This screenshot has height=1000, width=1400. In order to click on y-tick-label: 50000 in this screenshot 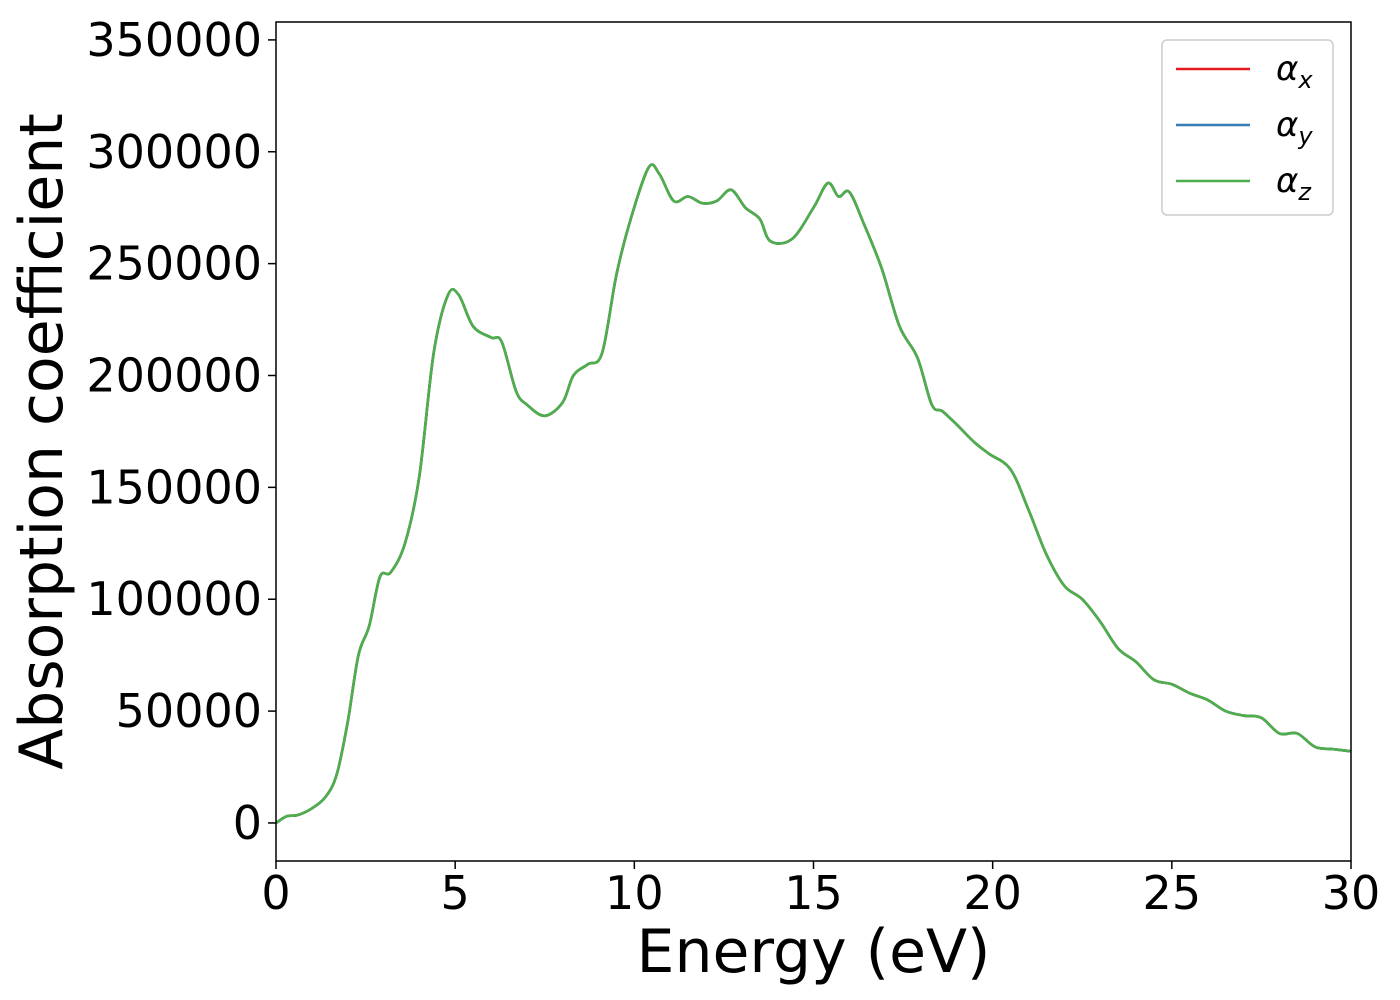, I will do `click(189, 711)`.